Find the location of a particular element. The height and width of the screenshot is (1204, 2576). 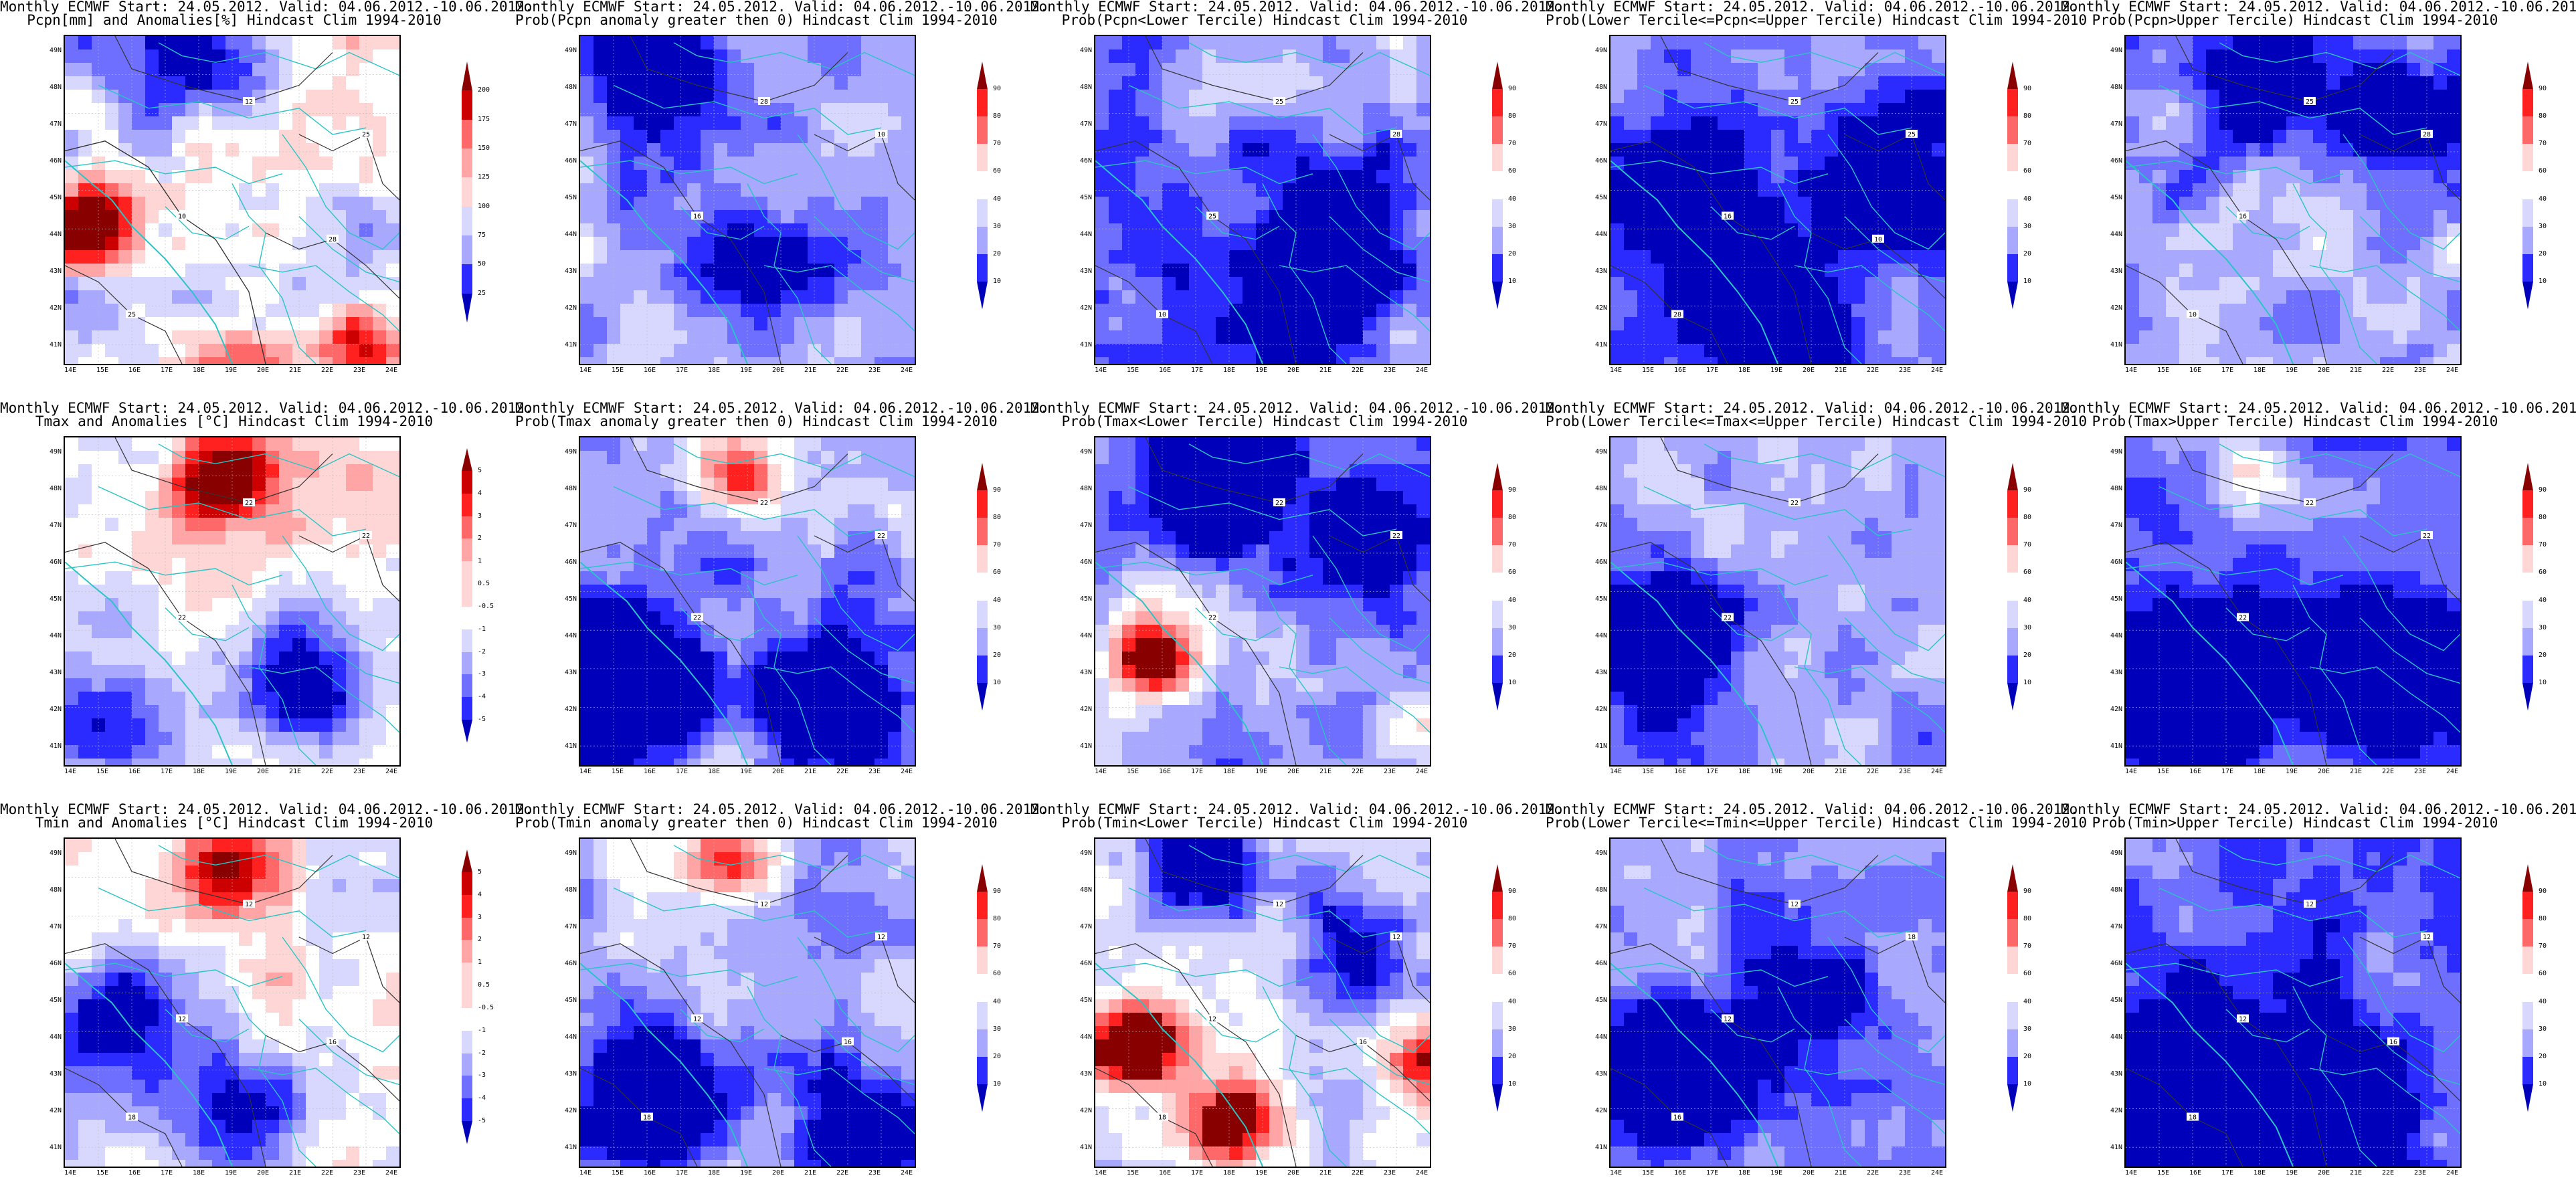

map-plot-area: 16 25 28 10 is located at coordinates (2293, 200).